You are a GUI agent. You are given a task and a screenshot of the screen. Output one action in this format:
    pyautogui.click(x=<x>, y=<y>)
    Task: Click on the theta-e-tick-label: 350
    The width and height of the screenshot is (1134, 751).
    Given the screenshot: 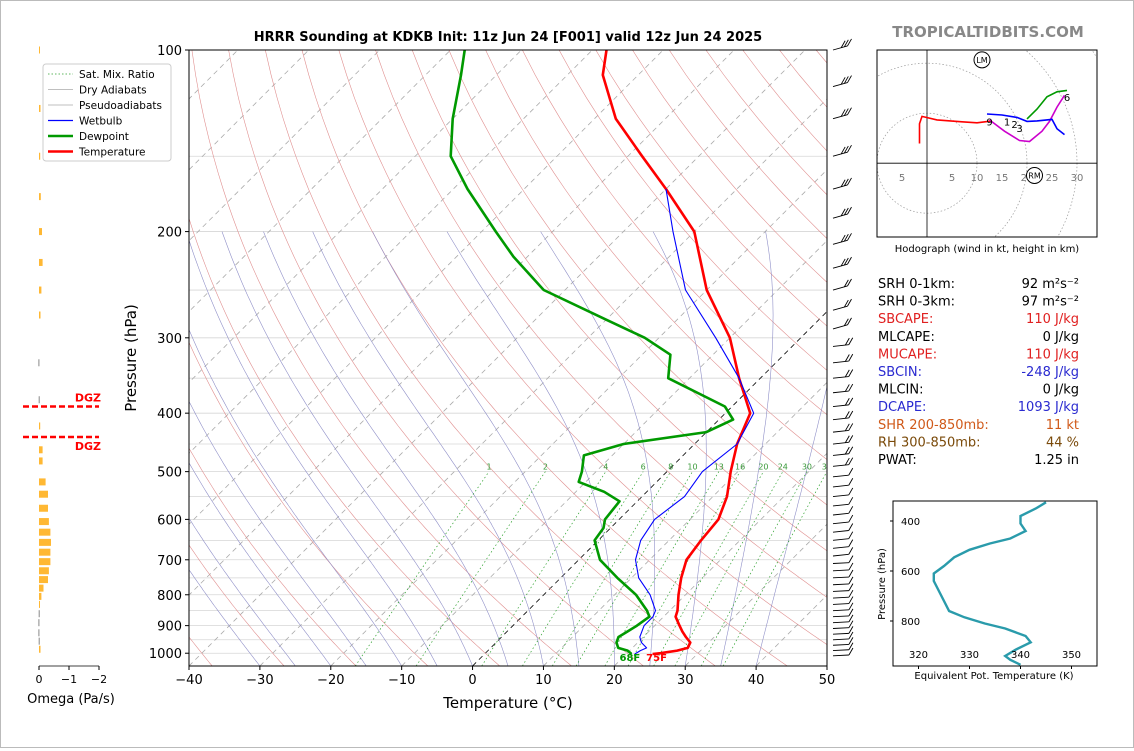 What is the action you would take?
    pyautogui.click(x=1071, y=655)
    